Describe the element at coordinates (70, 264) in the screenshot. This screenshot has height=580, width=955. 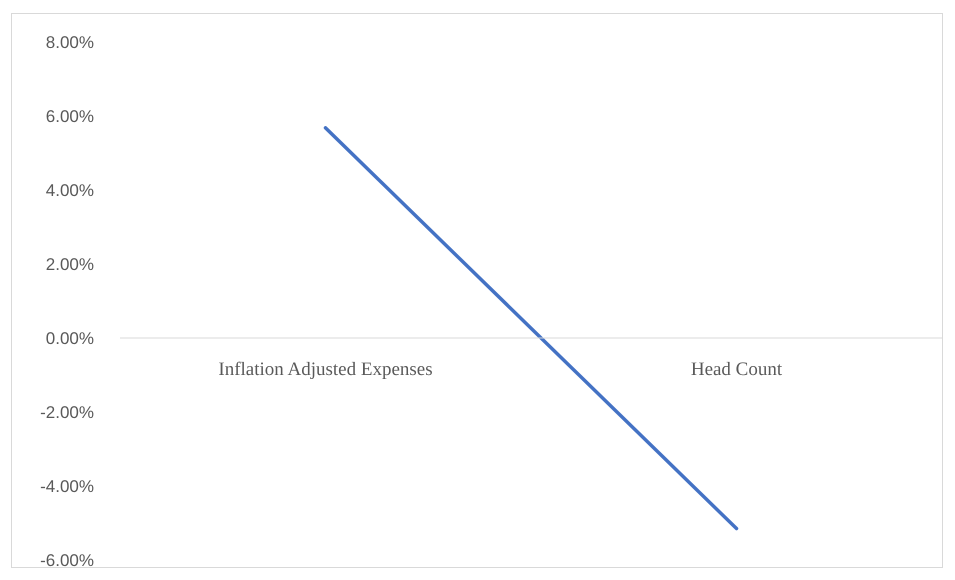
I see `y-tick-label: 2.00%` at that location.